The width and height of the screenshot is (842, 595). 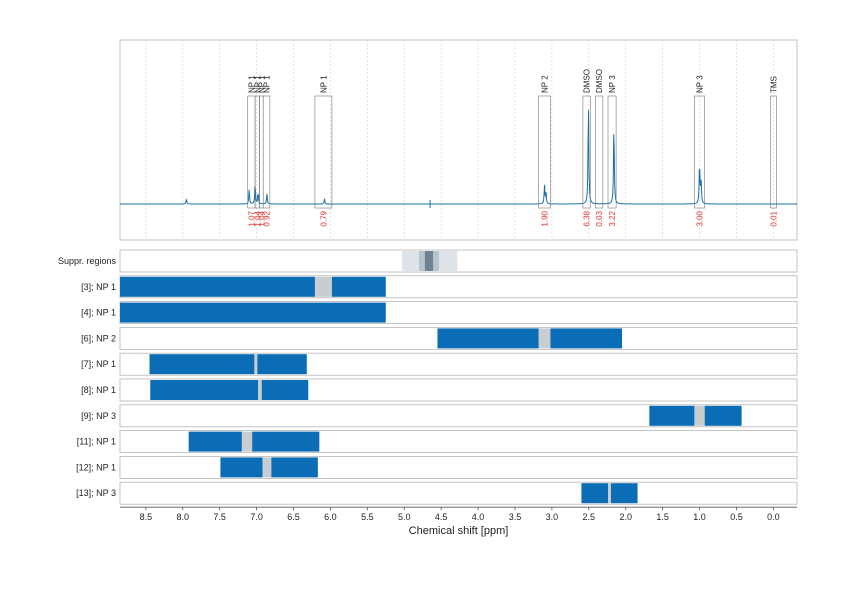 What do you see at coordinates (367, 517) in the screenshot?
I see `x-tick-label-6: 5.5` at bounding box center [367, 517].